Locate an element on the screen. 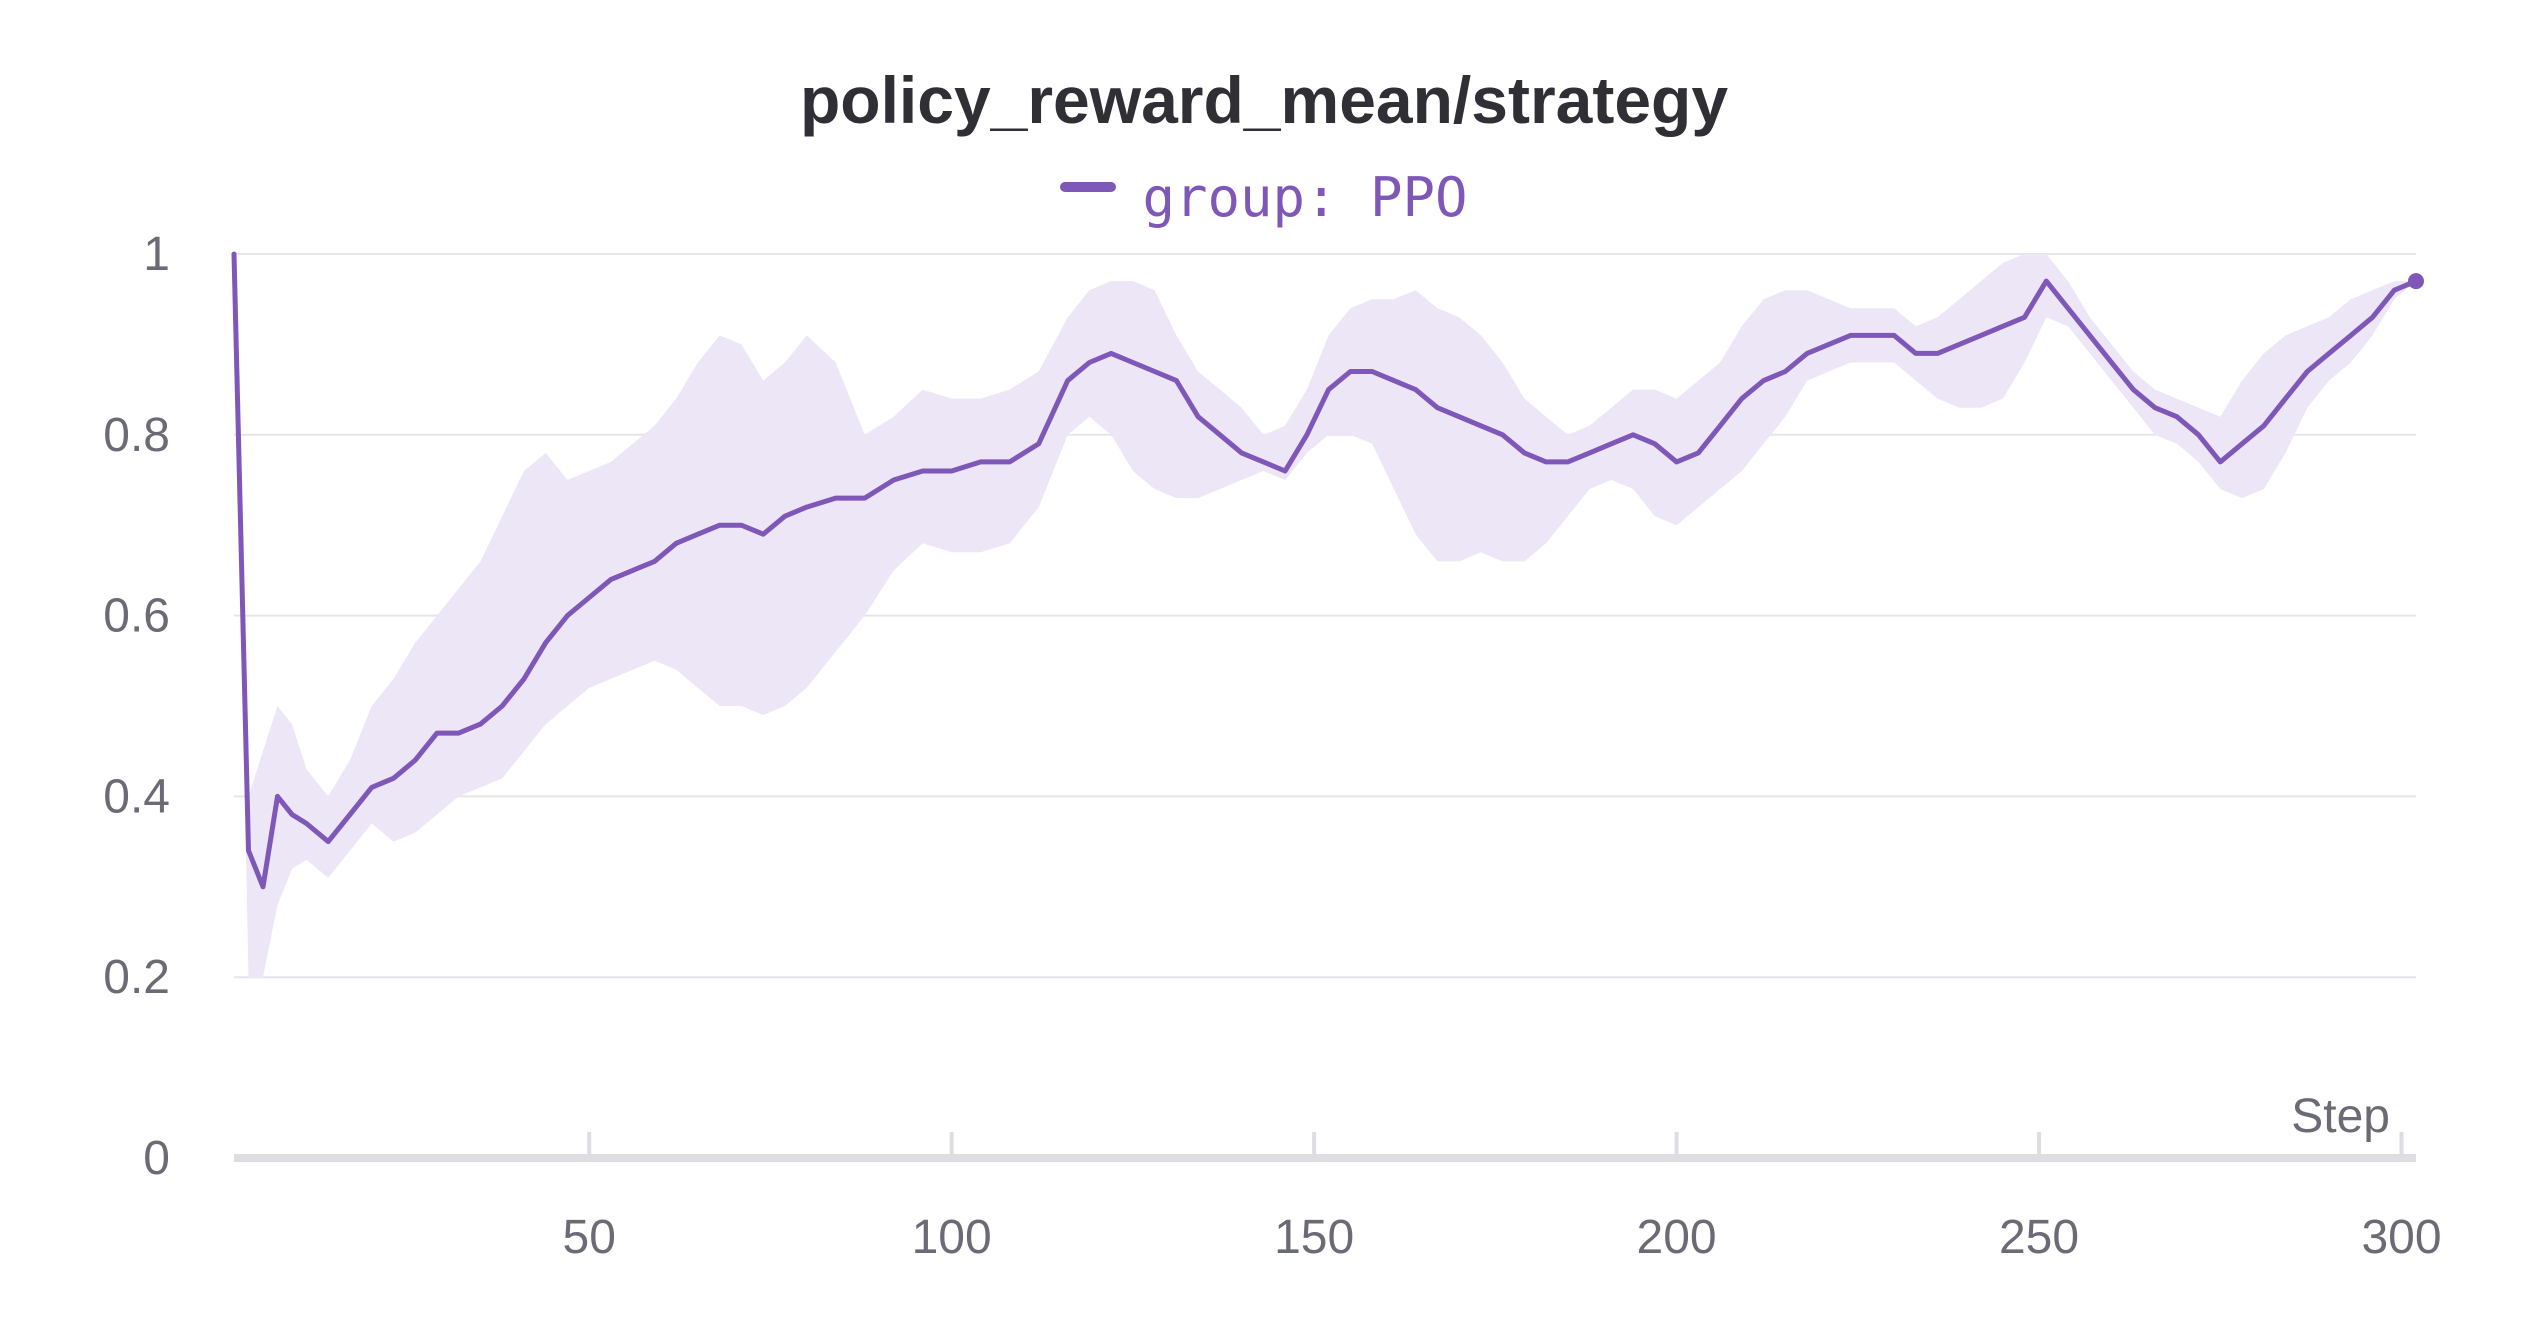 The width and height of the screenshot is (2528, 1328). y-tick-label: 1 is located at coordinates (156, 254).